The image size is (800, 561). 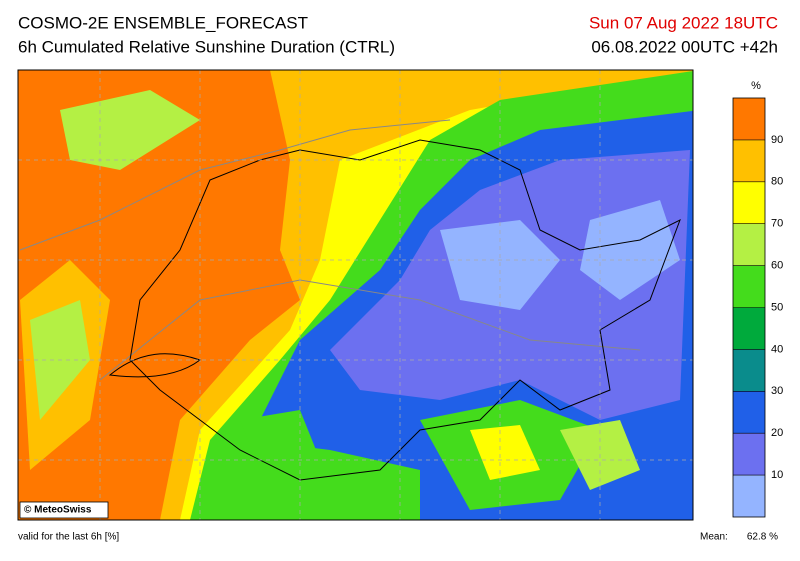 What do you see at coordinates (777, 475) in the screenshot?
I see `colorbar-tick-label: 10` at bounding box center [777, 475].